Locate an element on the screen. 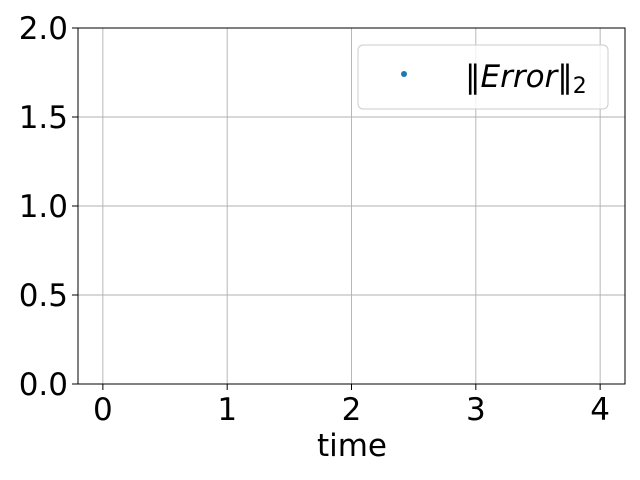  legend-marker is located at coordinates (404, 74).